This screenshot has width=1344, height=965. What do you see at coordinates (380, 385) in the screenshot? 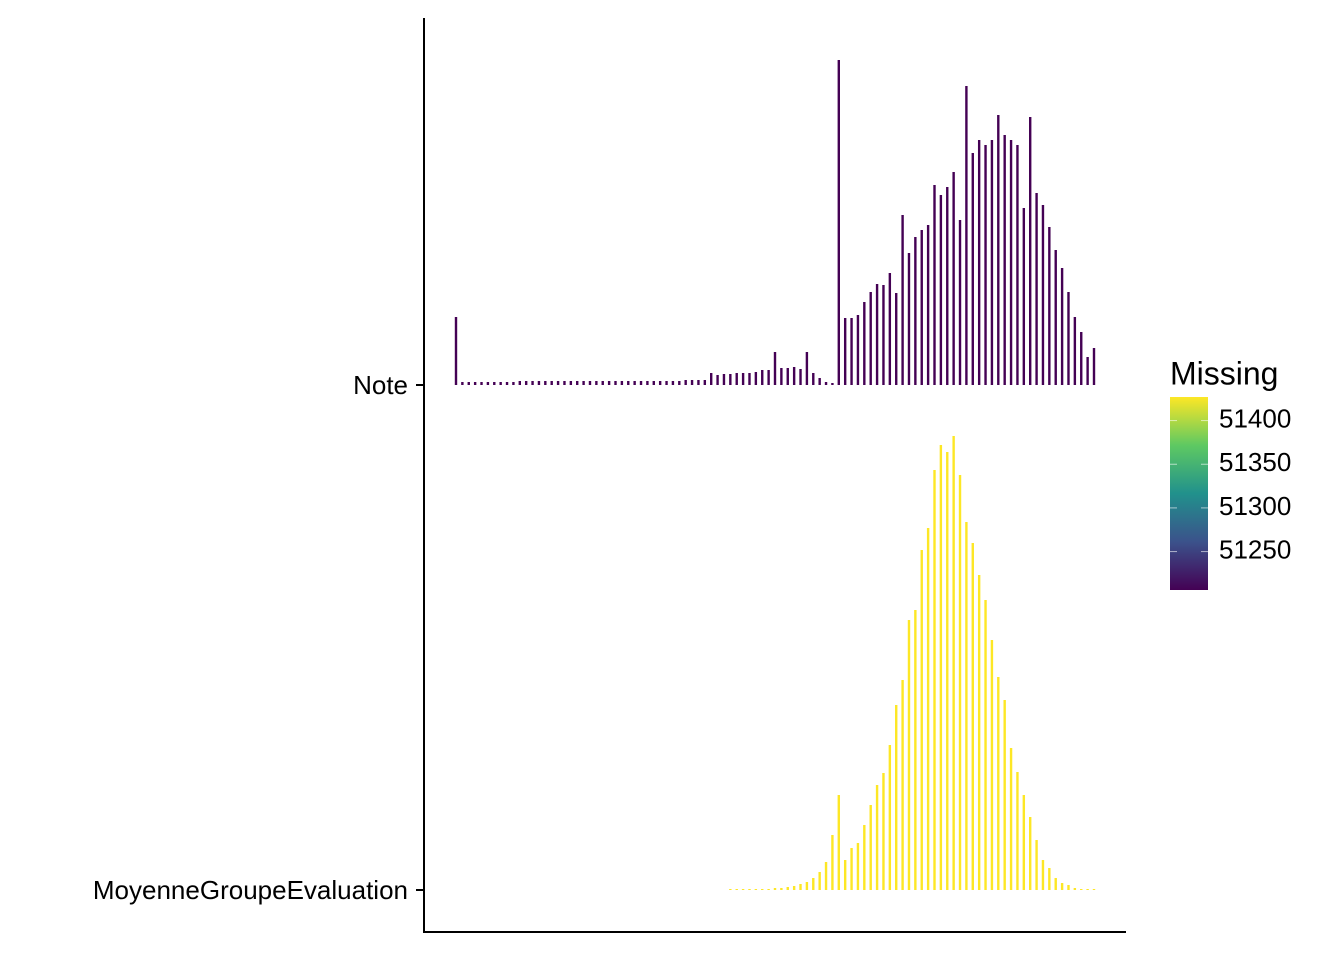
I see `y-tick-label: Note` at bounding box center [380, 385].